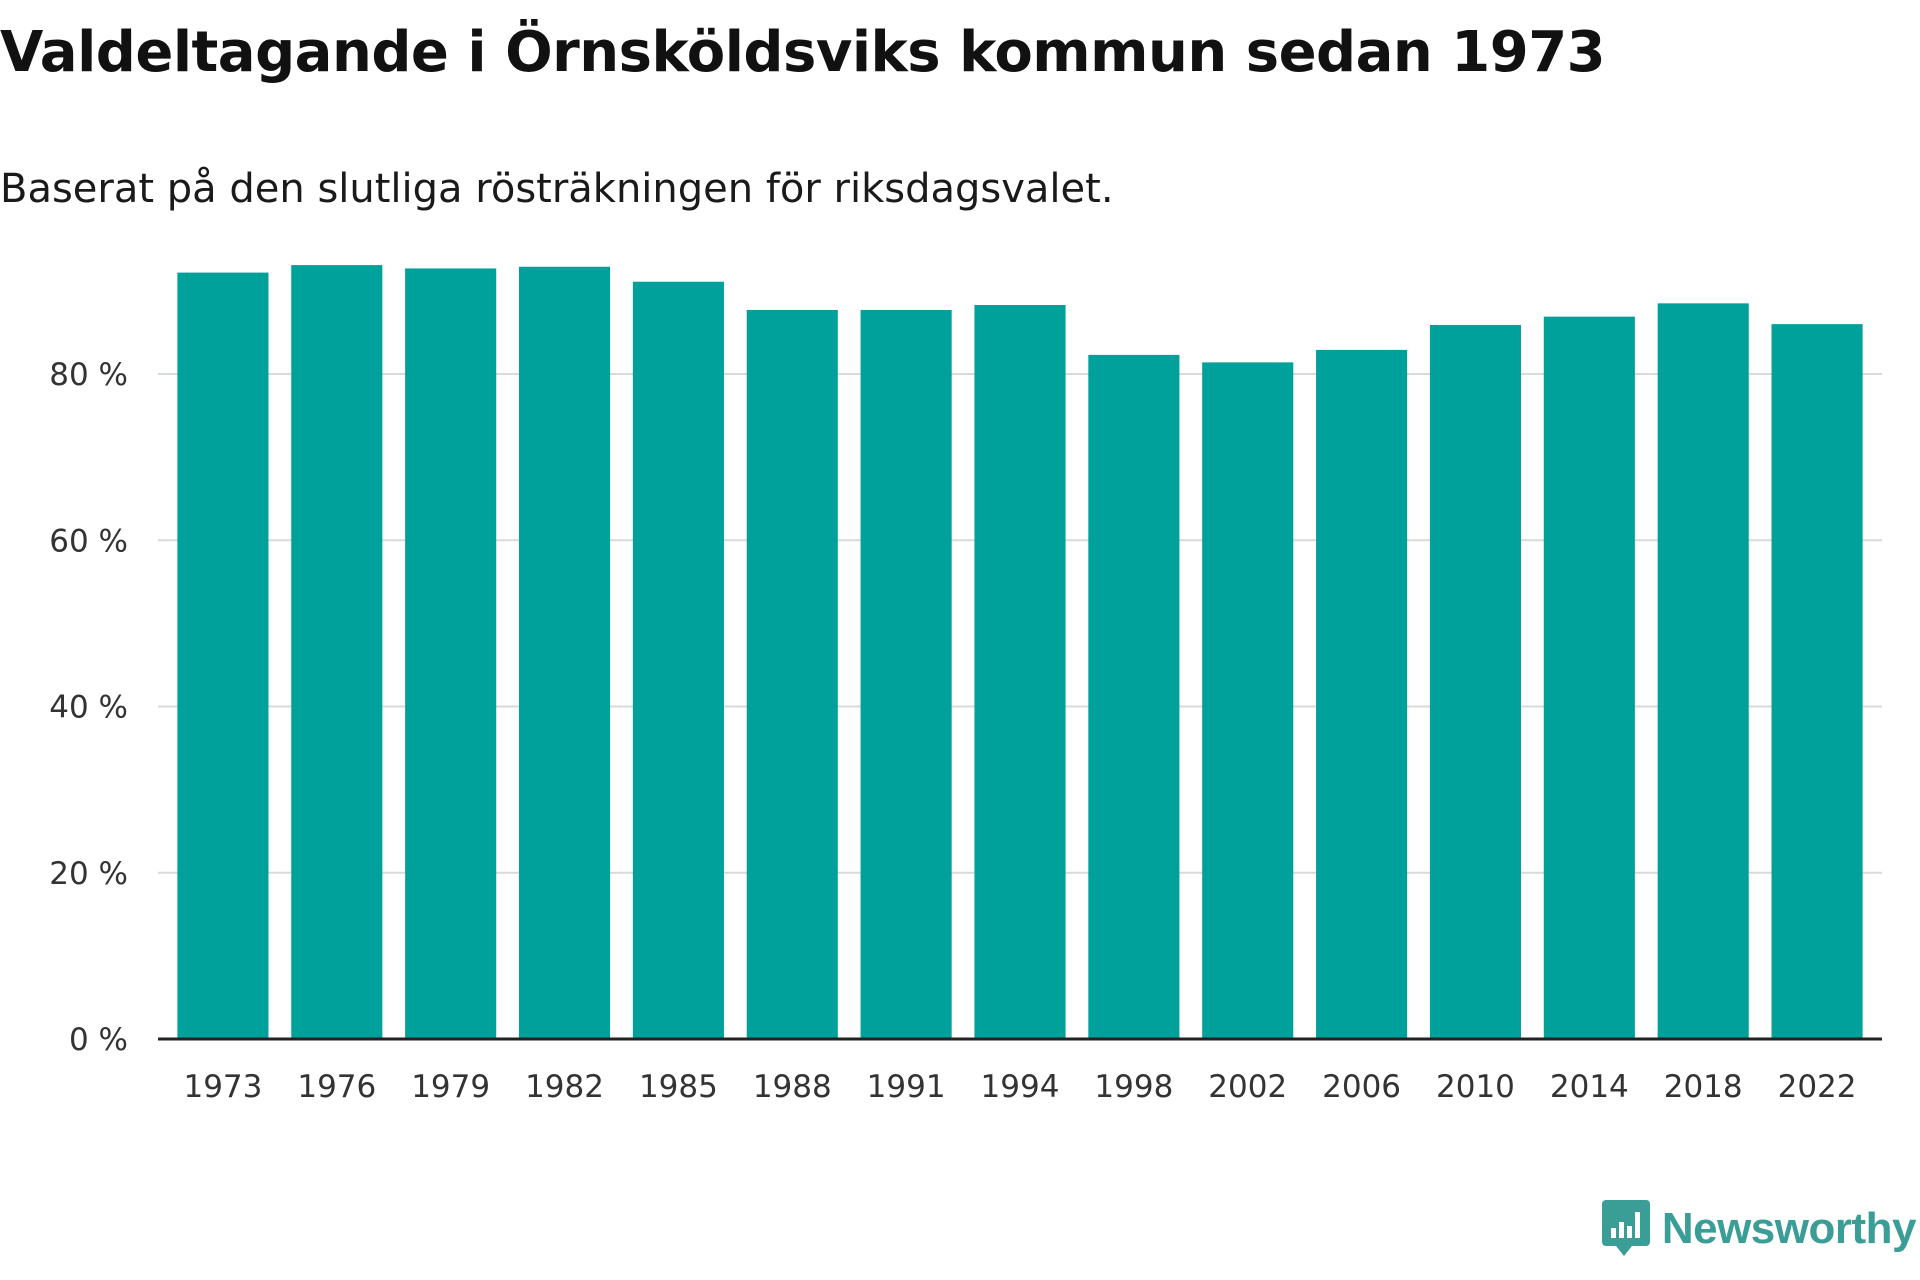 This screenshot has height=1280, width=1920. Describe the element at coordinates (564, 1087) in the screenshot. I see `x-tick-label: 1982` at that location.